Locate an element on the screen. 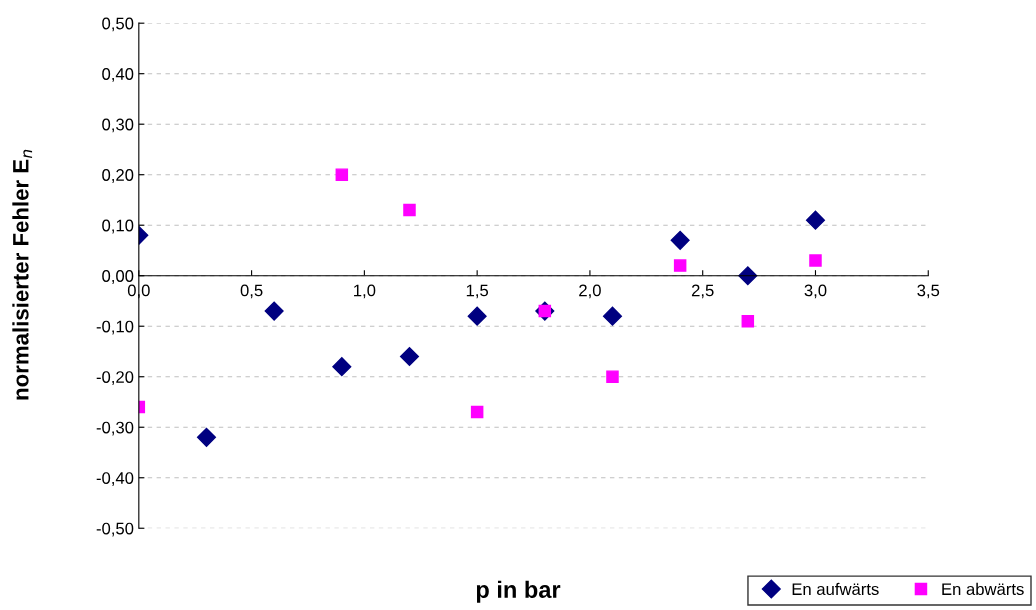 The image size is (1036, 610). y-tick-label: 0,40 is located at coordinates (118, 75).